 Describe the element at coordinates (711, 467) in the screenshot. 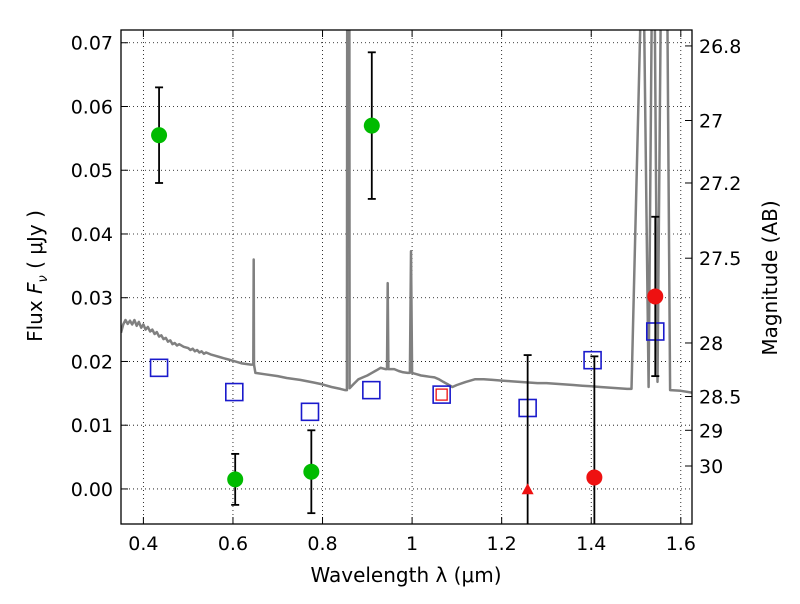

I see `mag-tick-label: 30` at that location.